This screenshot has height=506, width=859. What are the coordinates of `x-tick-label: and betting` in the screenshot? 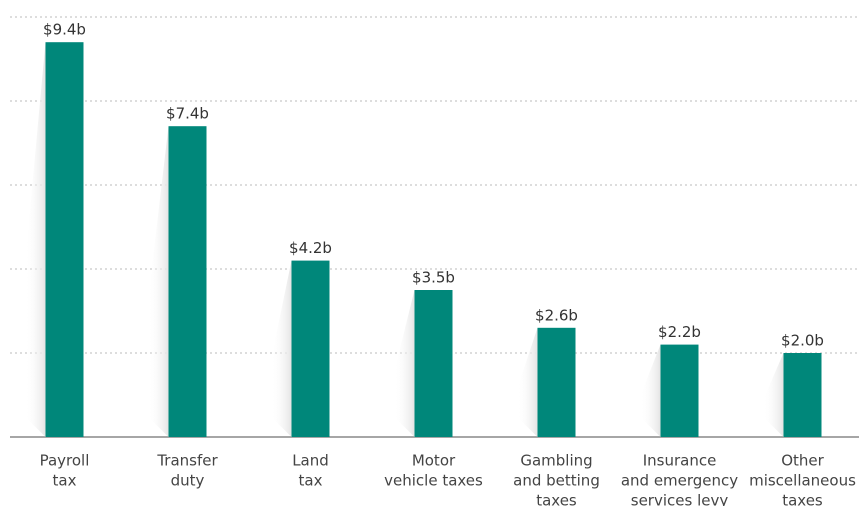 It's located at (556, 481).